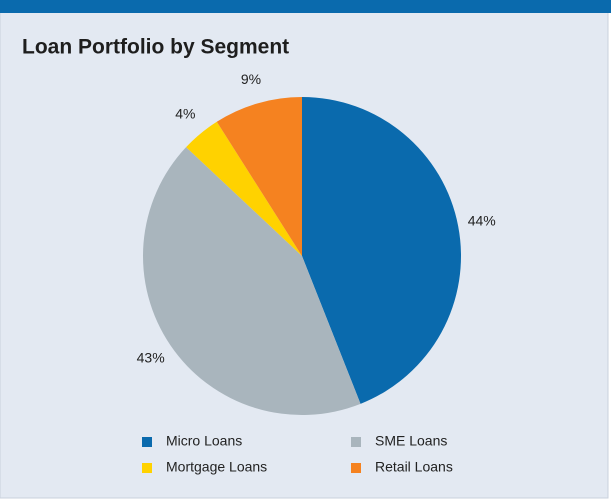 Image resolution: width=611 pixels, height=501 pixels. Describe the element at coordinates (155, 47) in the screenshot. I see `chart-title: Loan Portfolio by Segment` at that location.